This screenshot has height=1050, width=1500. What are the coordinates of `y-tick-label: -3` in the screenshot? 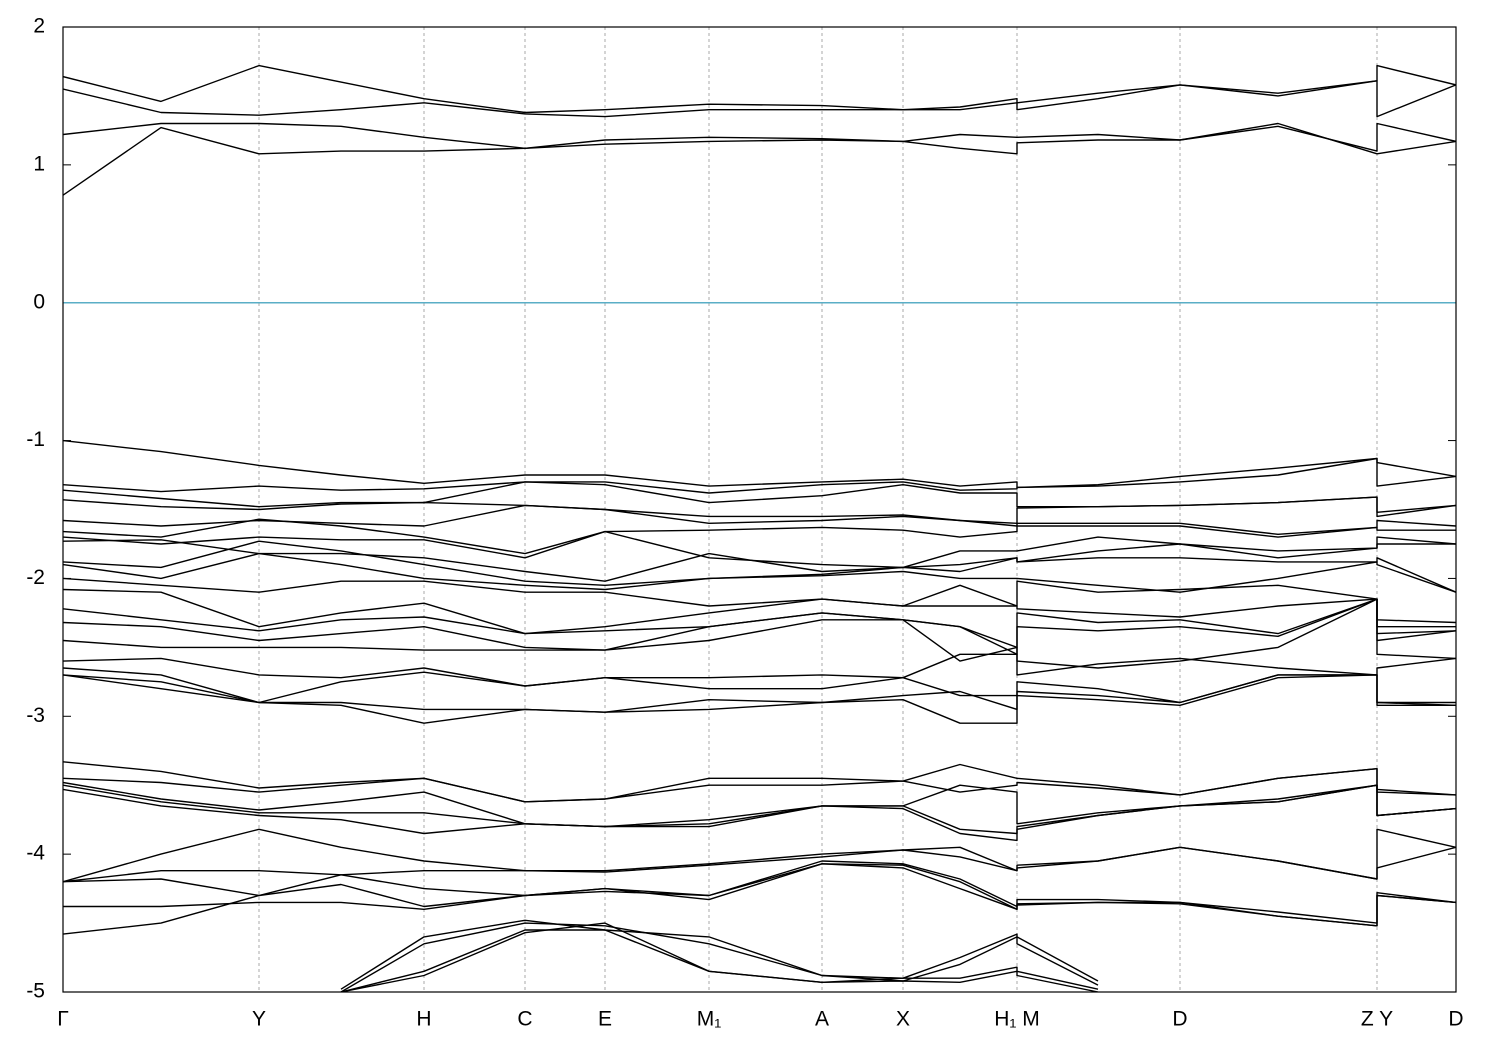 It's located at (35, 715).